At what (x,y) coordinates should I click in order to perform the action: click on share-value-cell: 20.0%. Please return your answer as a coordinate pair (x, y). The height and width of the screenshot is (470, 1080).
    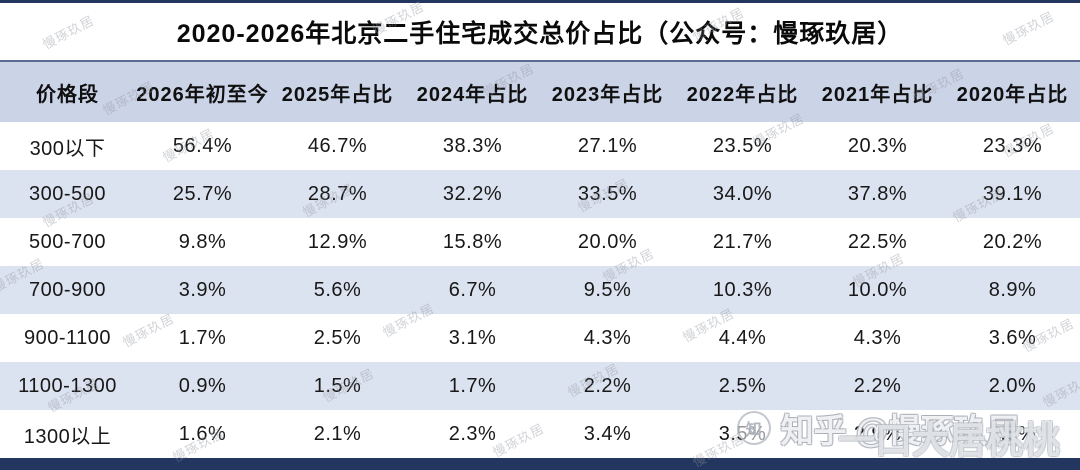
    Looking at the image, I should click on (607, 241).